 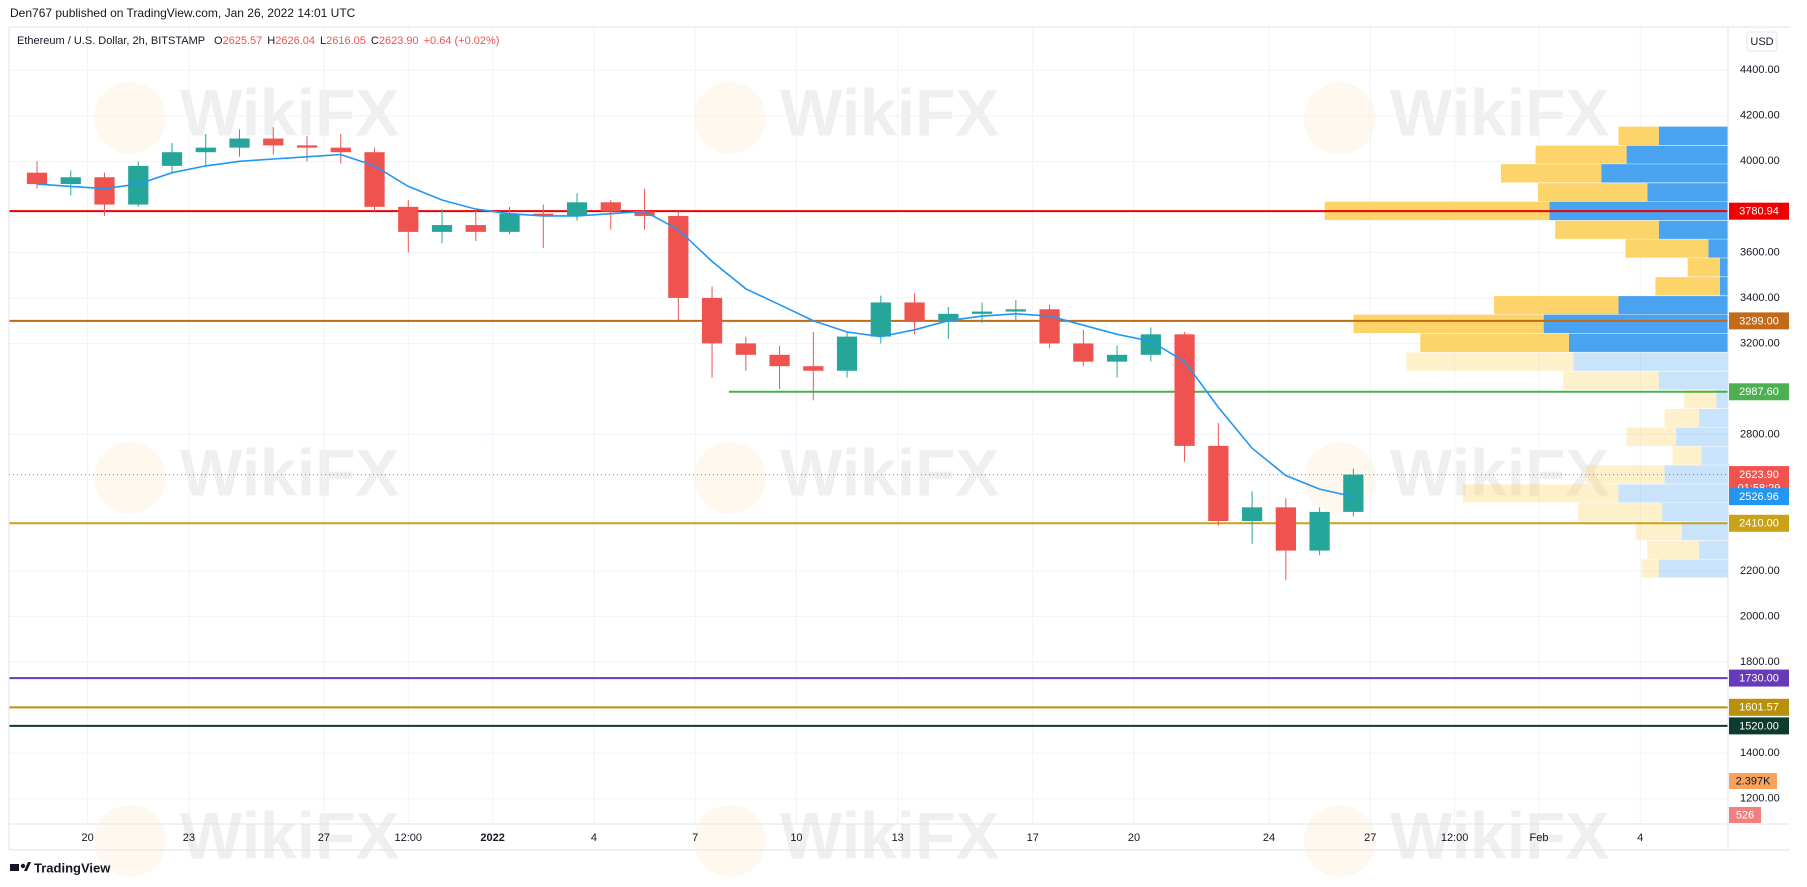 What do you see at coordinates (1760, 161) in the screenshot?
I see `y-tick-label: 4000.00` at bounding box center [1760, 161].